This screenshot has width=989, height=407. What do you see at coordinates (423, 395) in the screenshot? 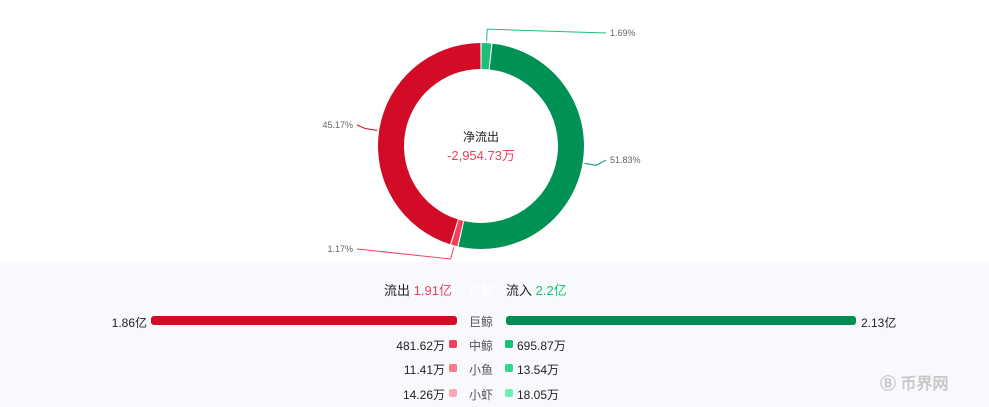
I see `outflow-value: 14.26万` at bounding box center [423, 395].